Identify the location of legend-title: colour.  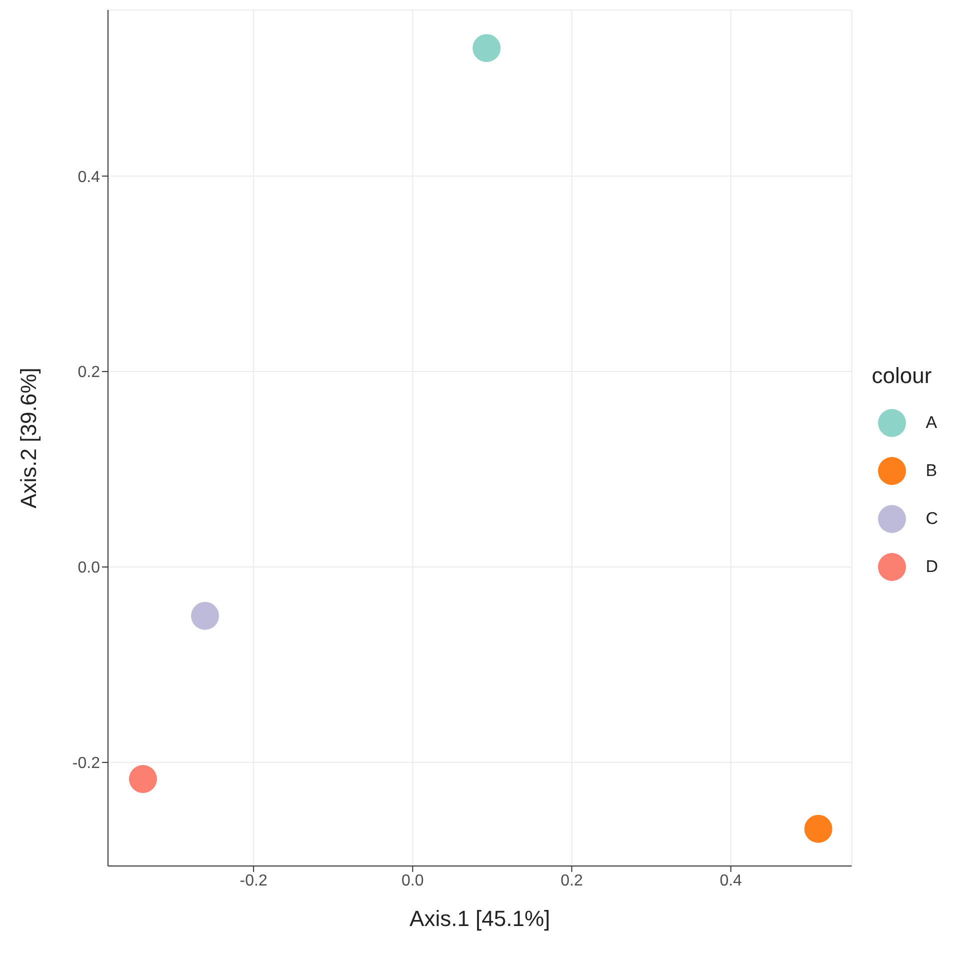
(902, 376).